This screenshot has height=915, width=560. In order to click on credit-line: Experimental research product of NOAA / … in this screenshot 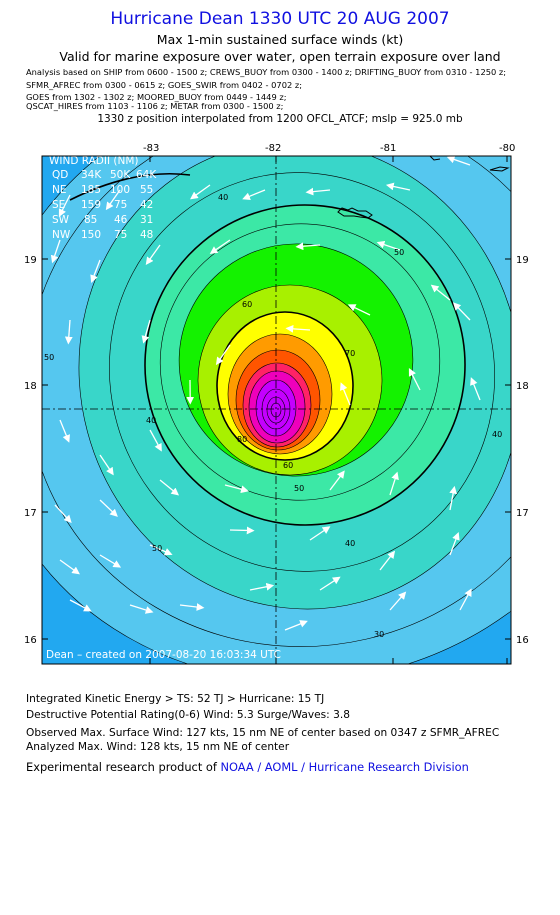, I will do `click(247, 767)`.